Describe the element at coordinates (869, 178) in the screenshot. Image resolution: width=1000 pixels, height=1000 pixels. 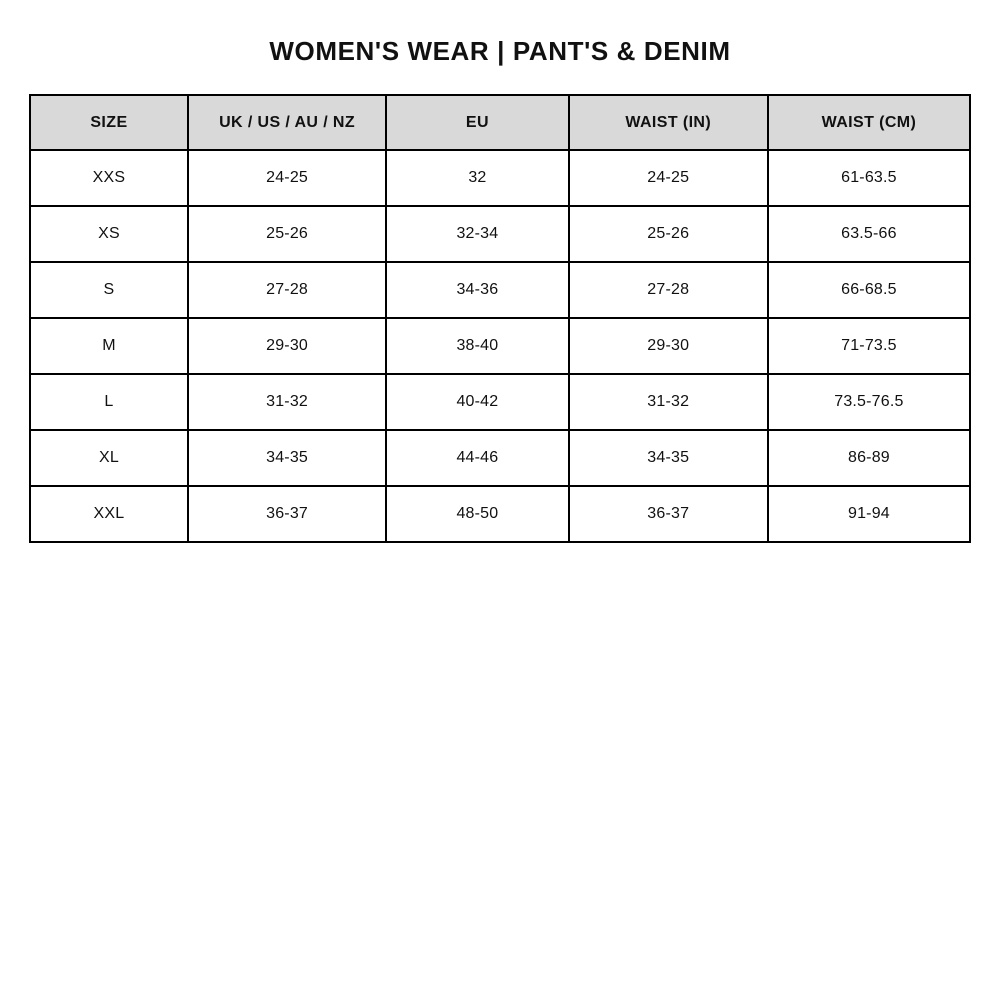
I see `table-cell: 61-63.5` at that location.